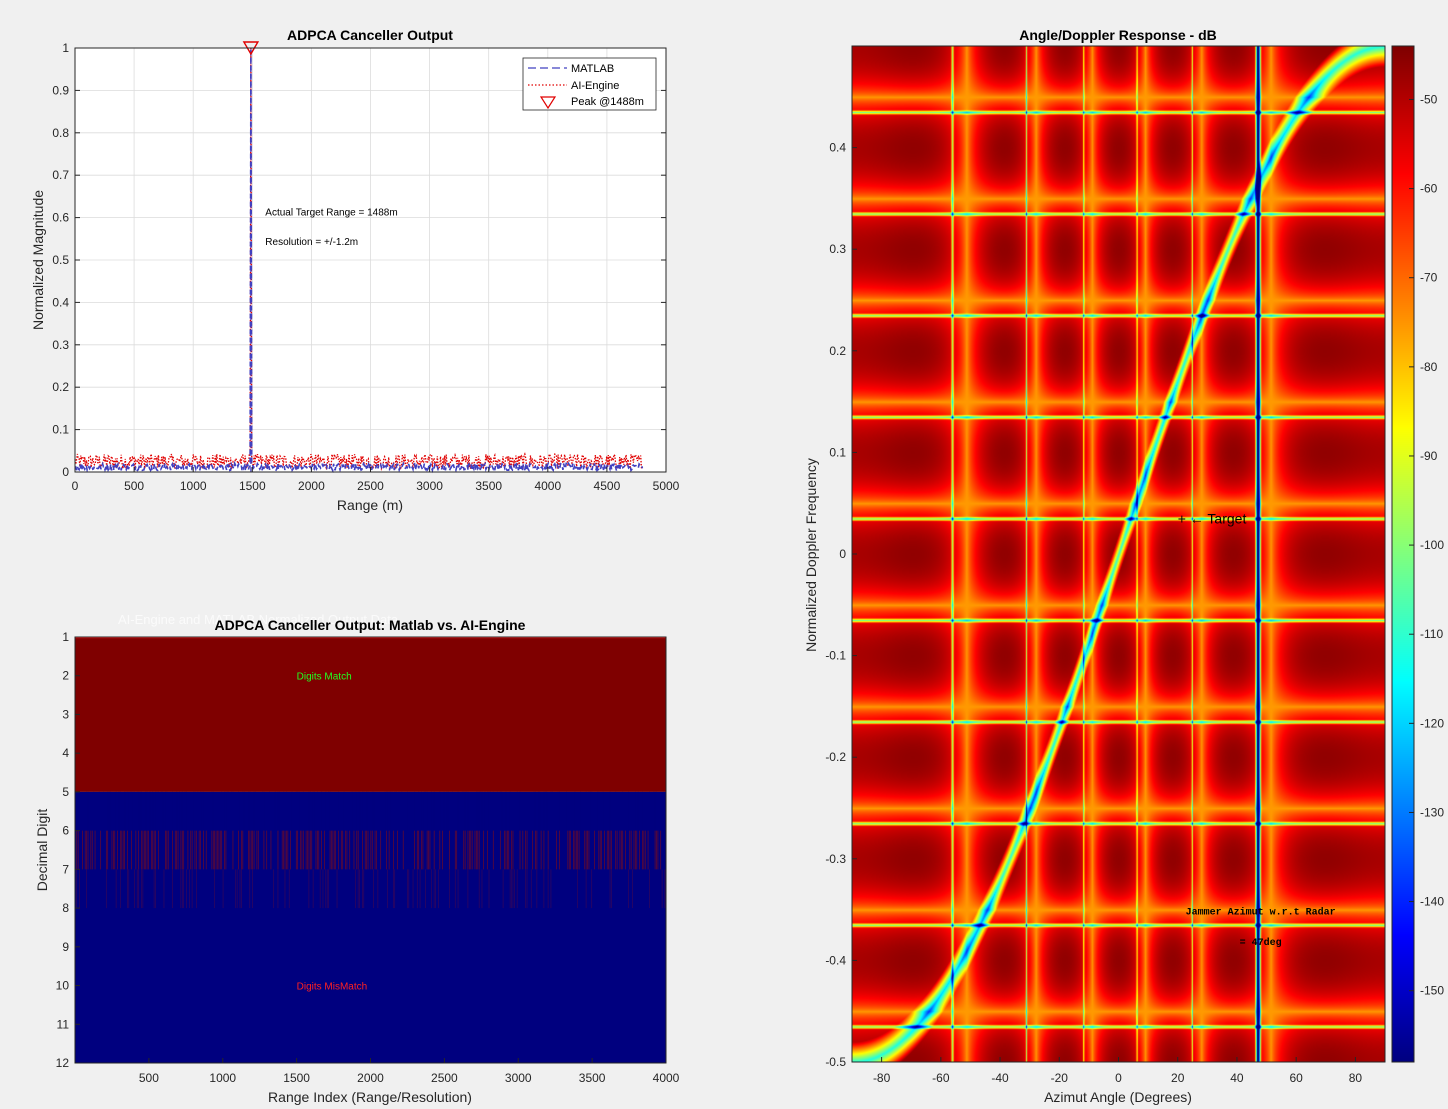 This screenshot has height=1109, width=1448. What do you see at coordinates (607, 102) in the screenshot?
I see `legend-peak-label: Peak @1488m` at bounding box center [607, 102].